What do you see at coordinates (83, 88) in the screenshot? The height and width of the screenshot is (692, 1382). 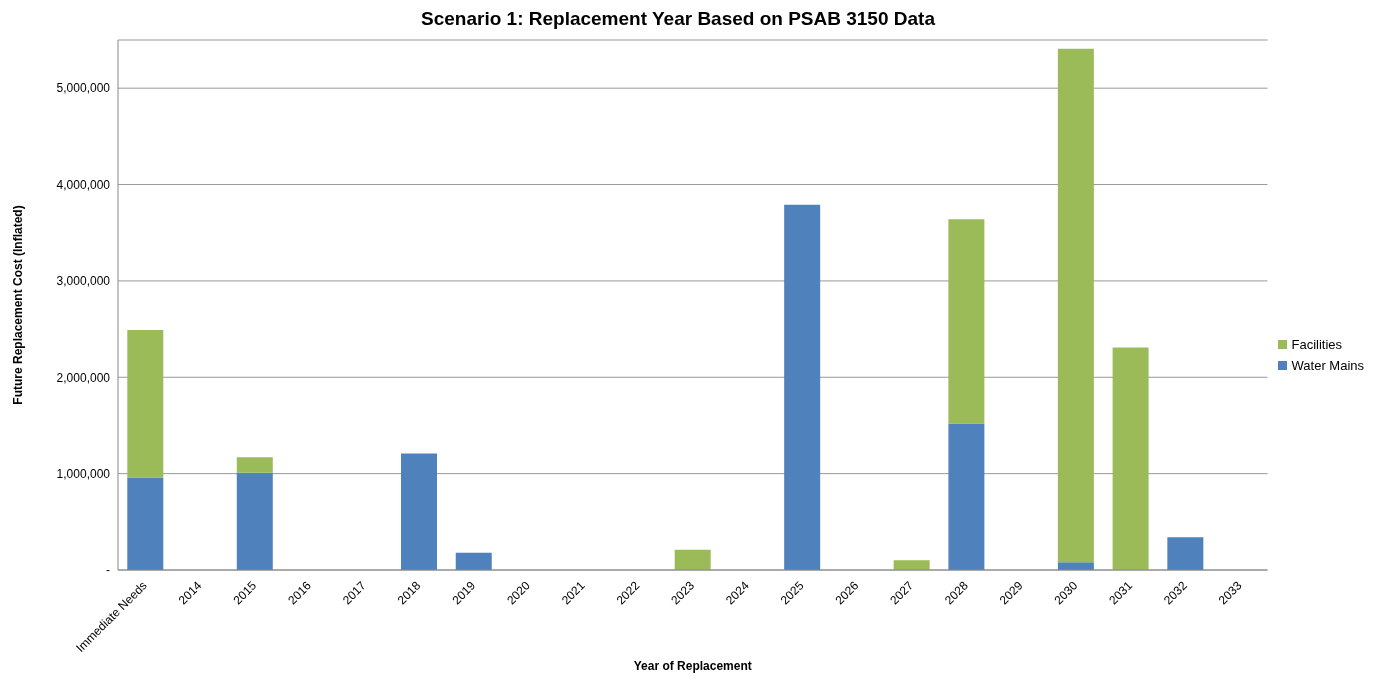 I see `y-tick-label: 5,000,000` at bounding box center [83, 88].